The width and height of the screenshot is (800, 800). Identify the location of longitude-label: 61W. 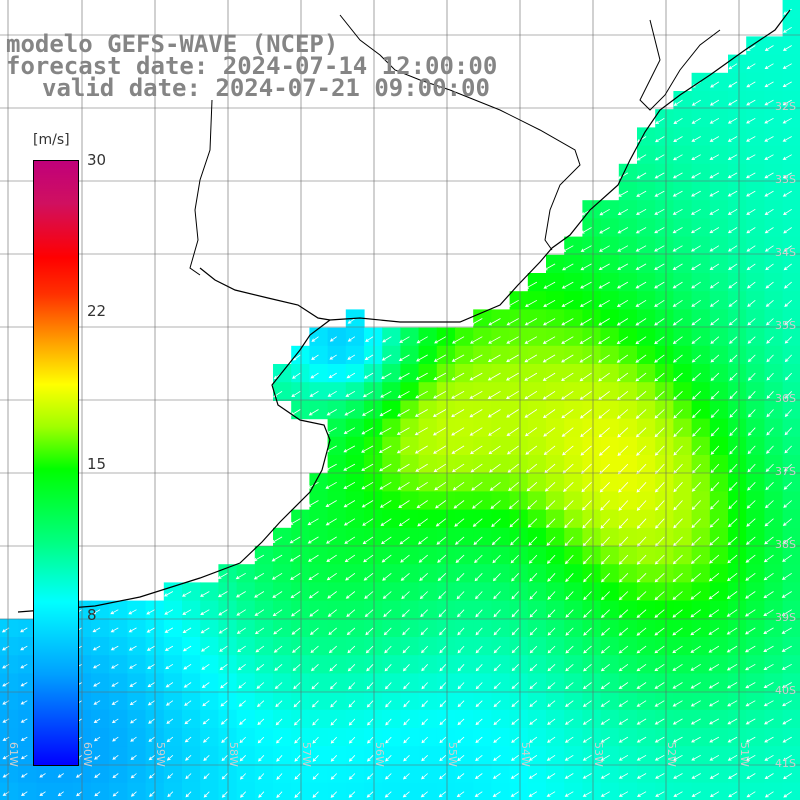
(13, 754).